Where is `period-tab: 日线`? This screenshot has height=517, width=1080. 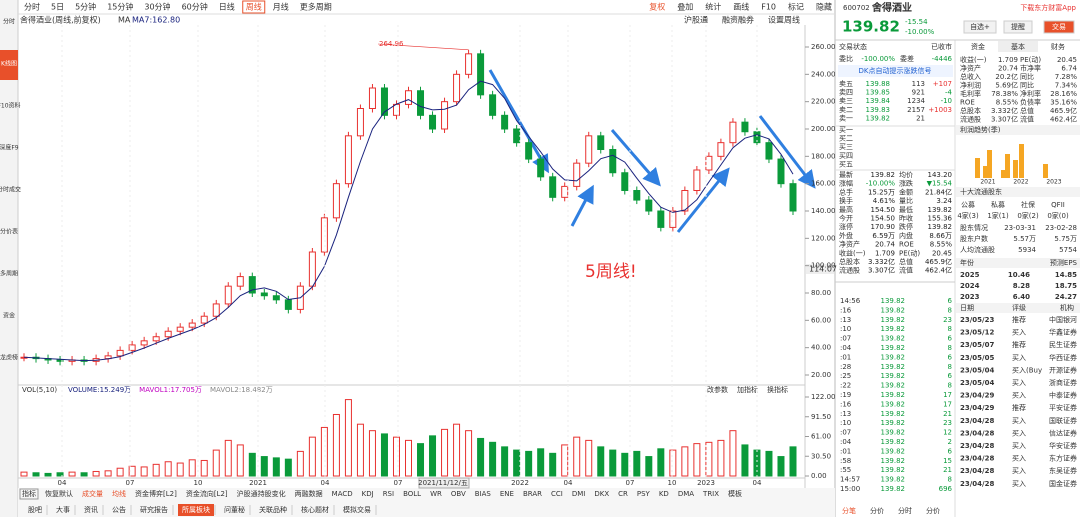
period-tab: 日线 is located at coordinates (227, 7).